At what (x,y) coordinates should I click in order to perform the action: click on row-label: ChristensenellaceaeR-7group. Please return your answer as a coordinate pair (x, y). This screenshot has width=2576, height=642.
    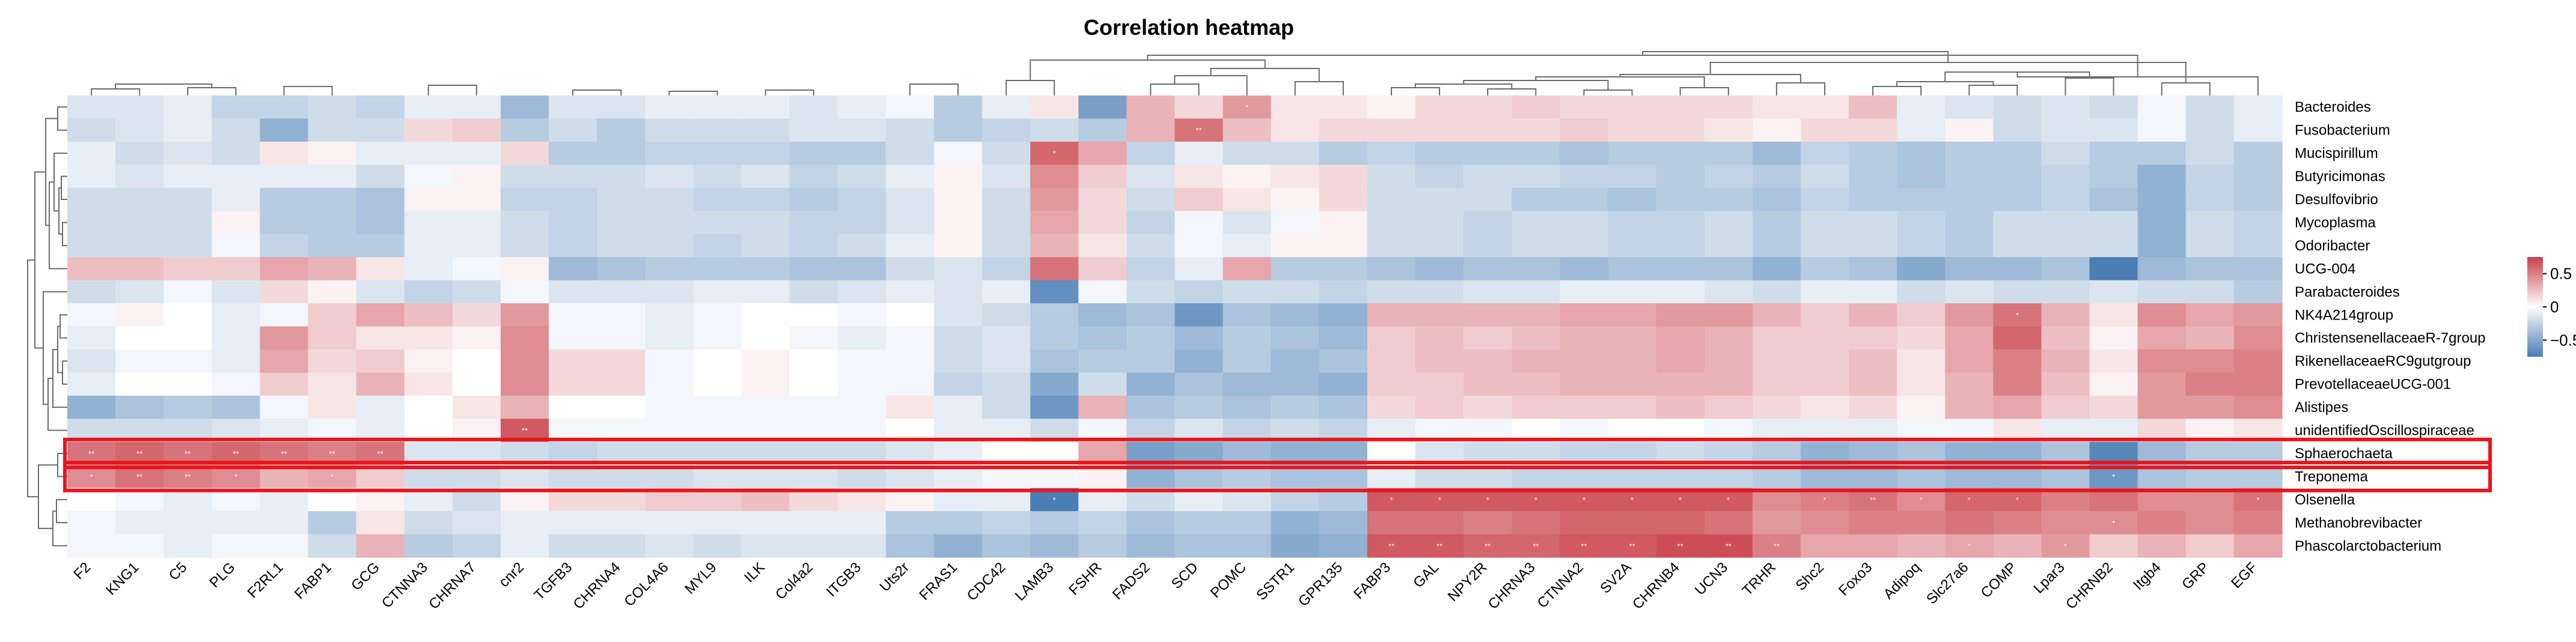
    Looking at the image, I should click on (2390, 338).